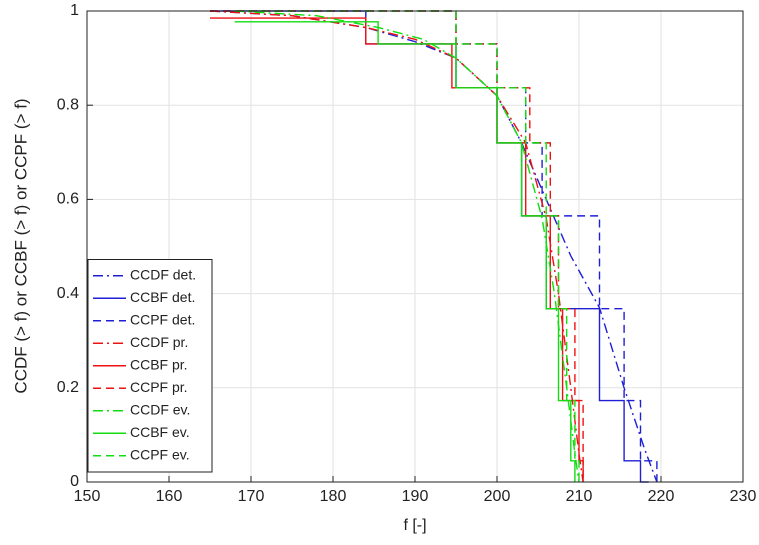  Describe the element at coordinates (661, 496) in the screenshot. I see `x-tick-label: 220` at that location.